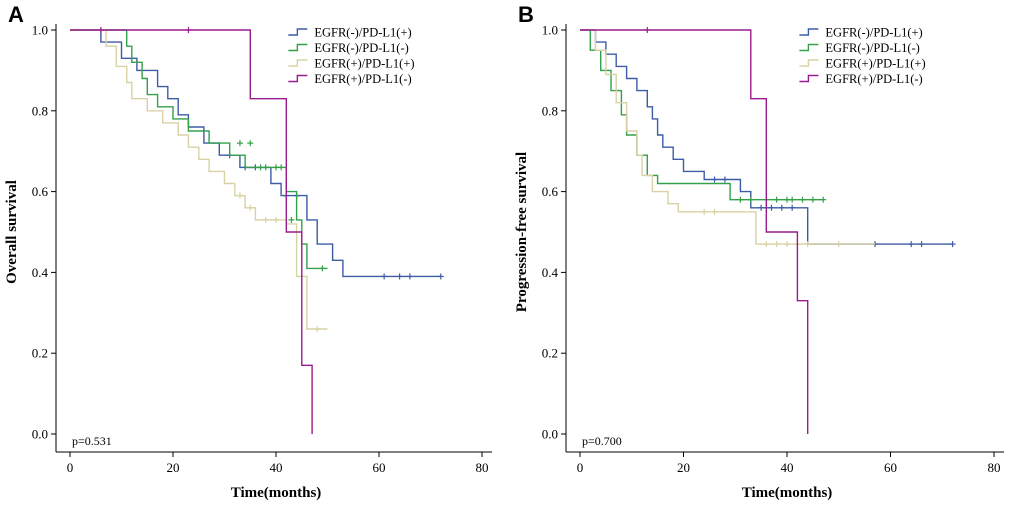 Image resolution: width=1020 pixels, height=512 pixels. I want to click on p-value: p=0.531, so click(92, 441).